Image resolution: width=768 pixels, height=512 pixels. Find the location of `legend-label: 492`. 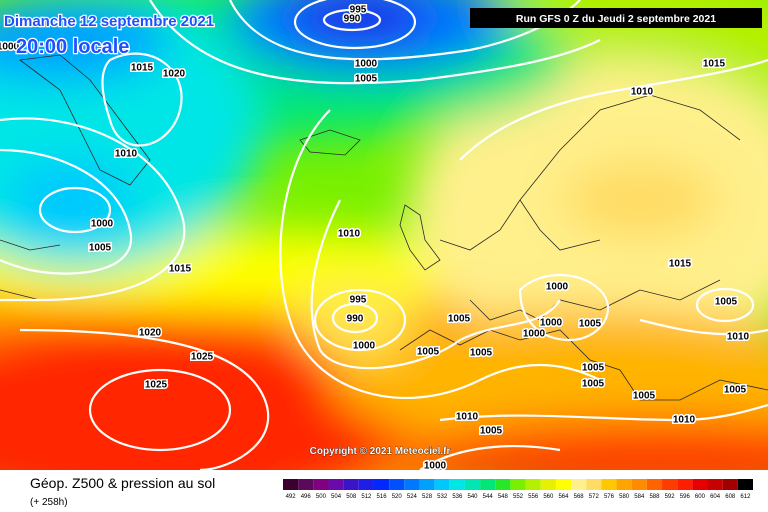

legend-label: 492 is located at coordinates (291, 497).